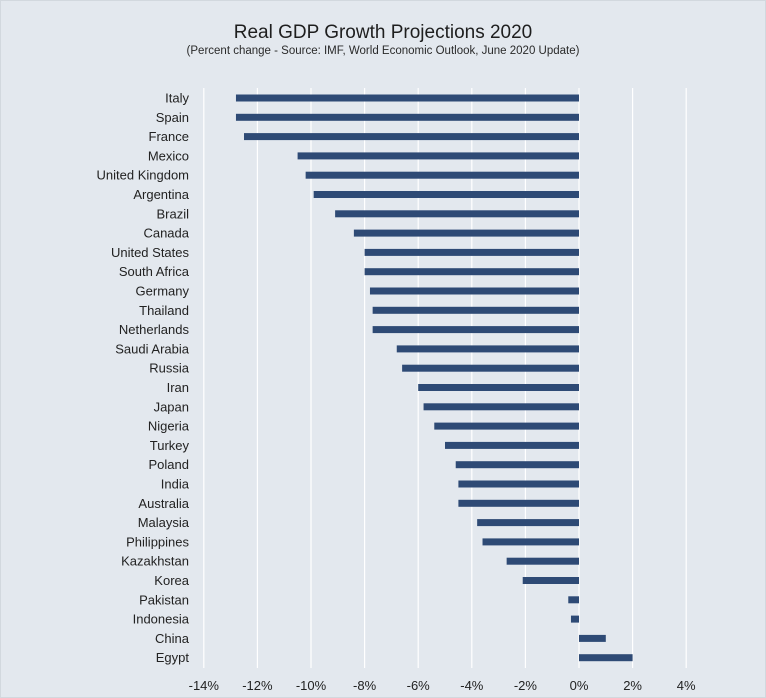  What do you see at coordinates (172, 213) in the screenshot?
I see `category-label: Brazil` at bounding box center [172, 213].